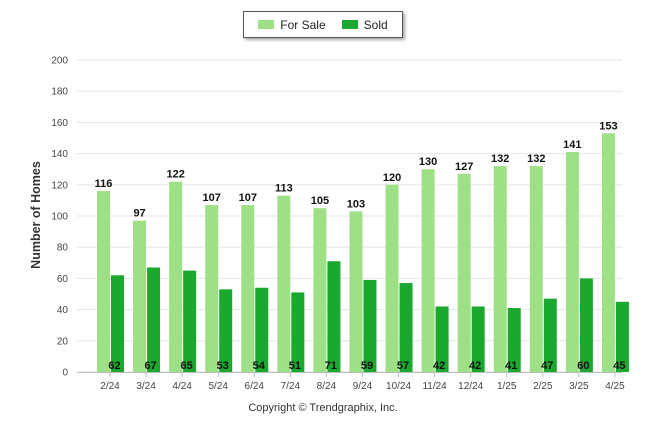 Image resolution: width=646 pixels, height=434 pixels. Describe the element at coordinates (291, 386) in the screenshot. I see `x-tick-label: 7/24` at that location.